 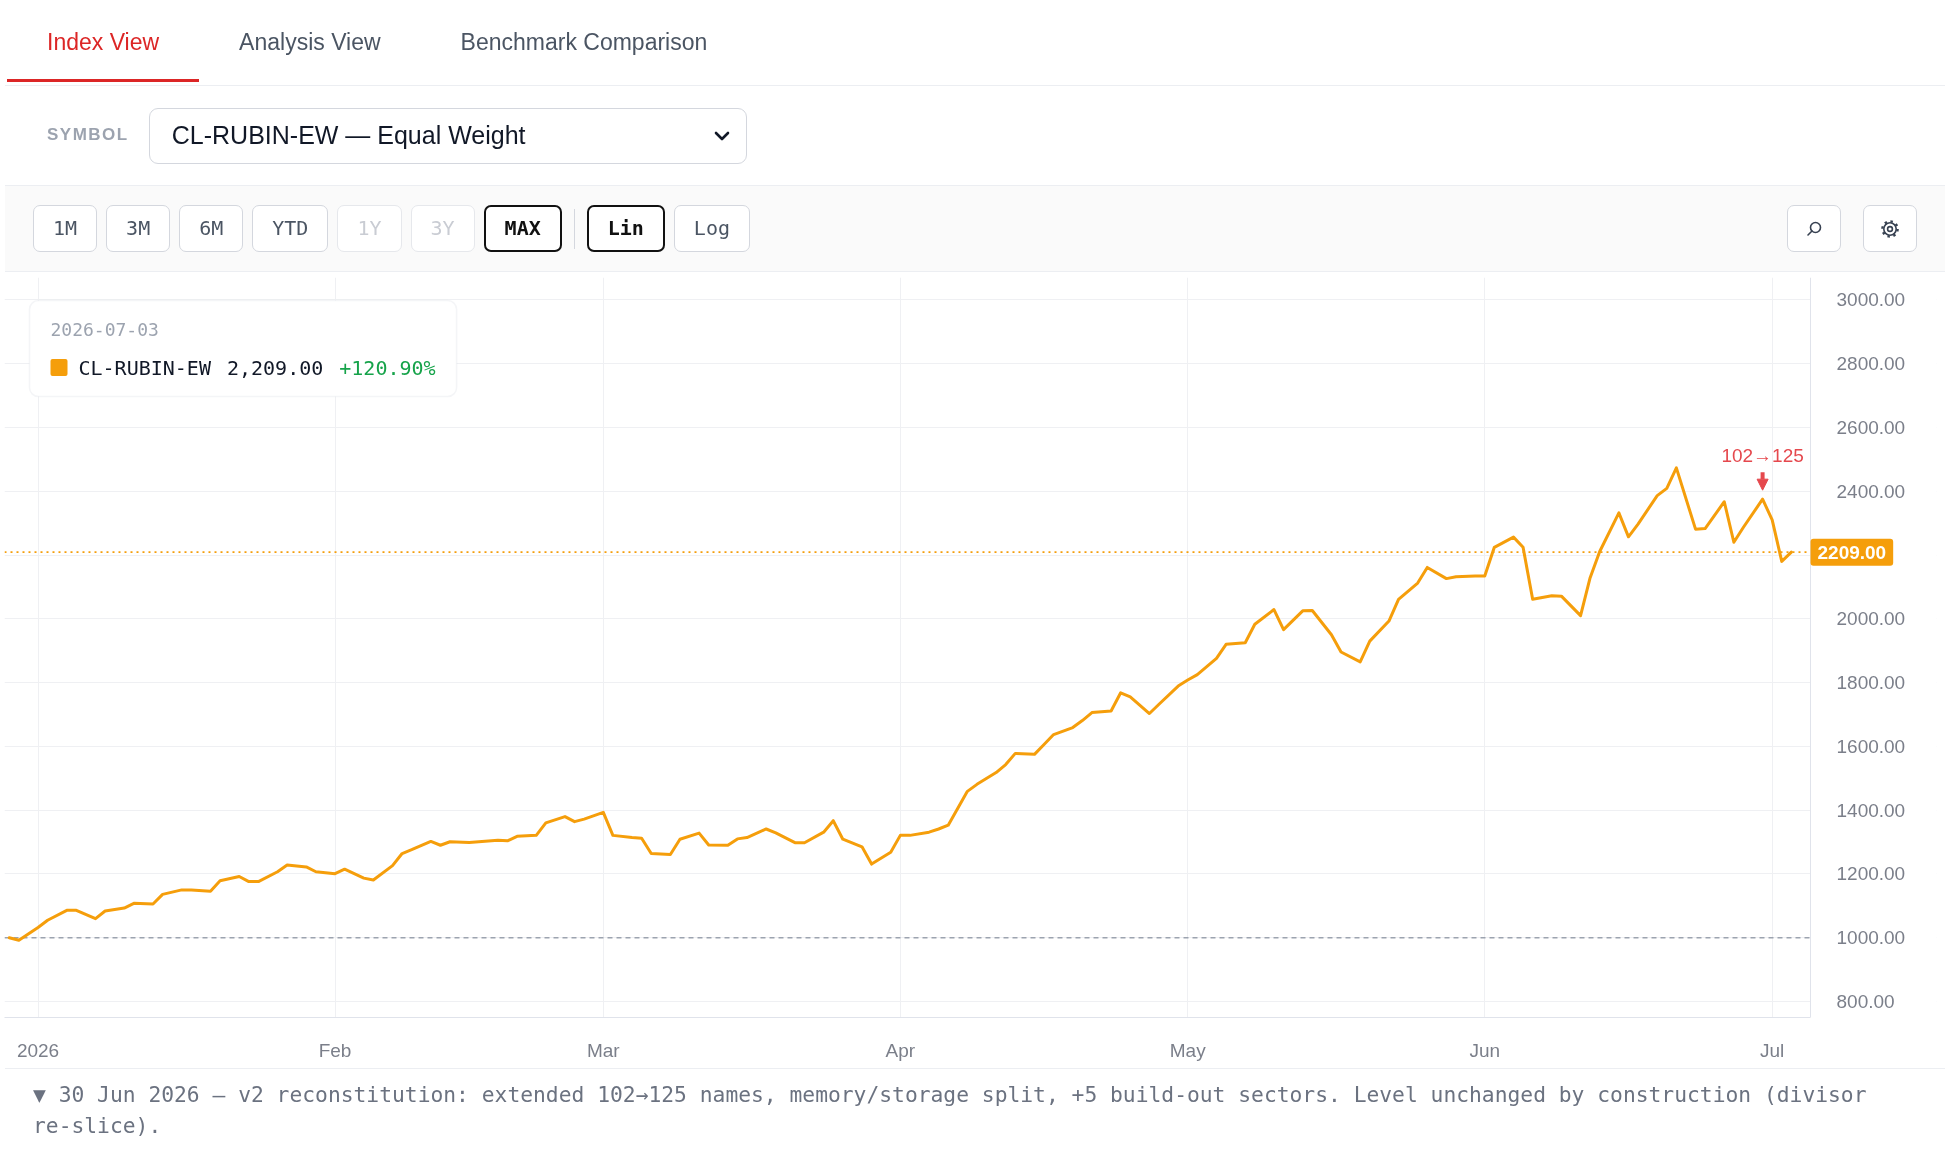 I want to click on text: YTD, so click(x=290, y=228).